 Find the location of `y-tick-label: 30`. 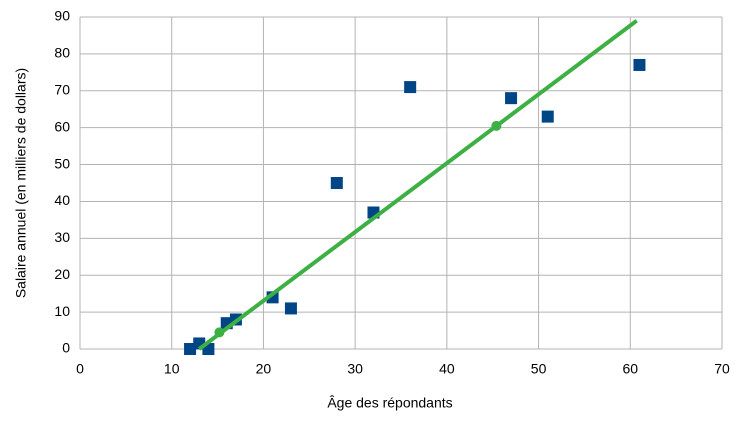

y-tick-label: 30 is located at coordinates (62, 237).